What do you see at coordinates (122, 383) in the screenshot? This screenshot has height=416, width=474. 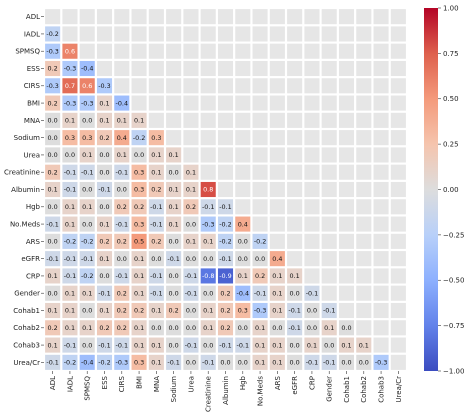 I see `x-tick-label: CIRS` at bounding box center [122, 383].